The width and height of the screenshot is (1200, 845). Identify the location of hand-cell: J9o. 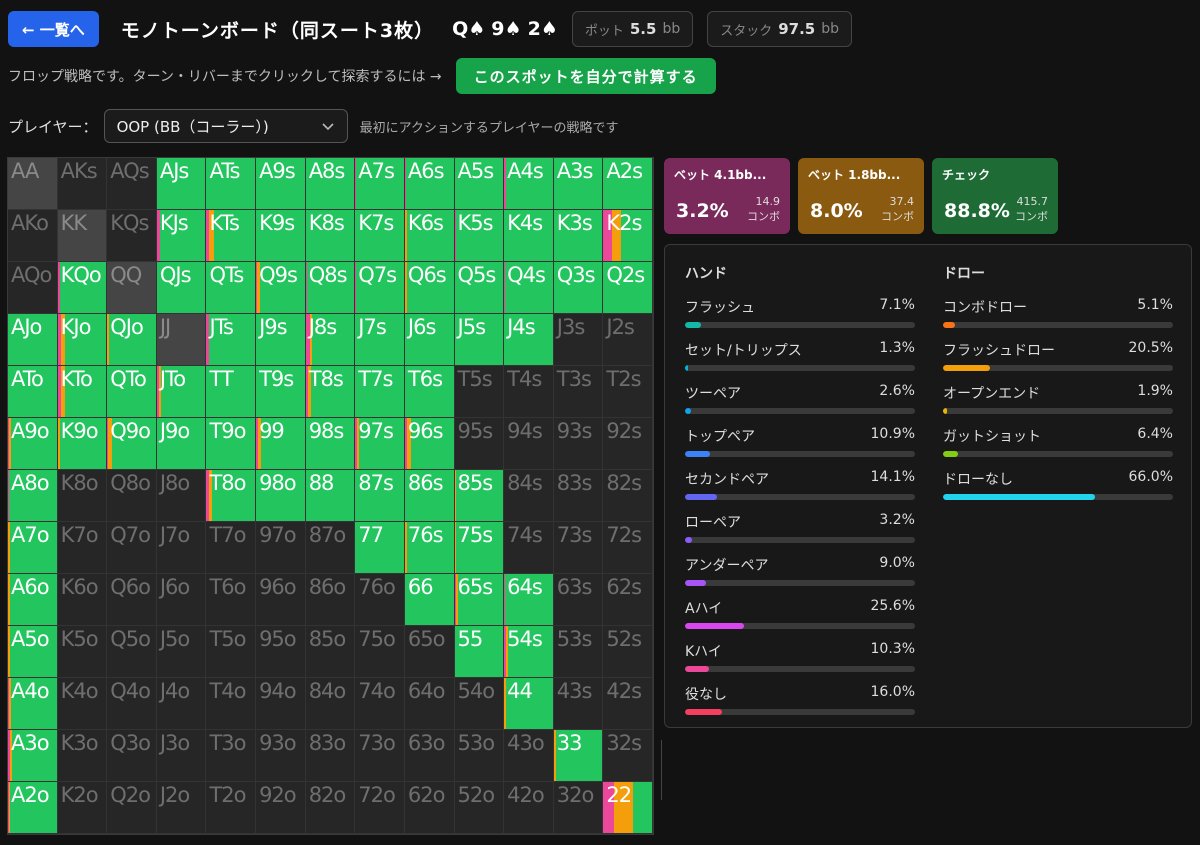
(181, 444).